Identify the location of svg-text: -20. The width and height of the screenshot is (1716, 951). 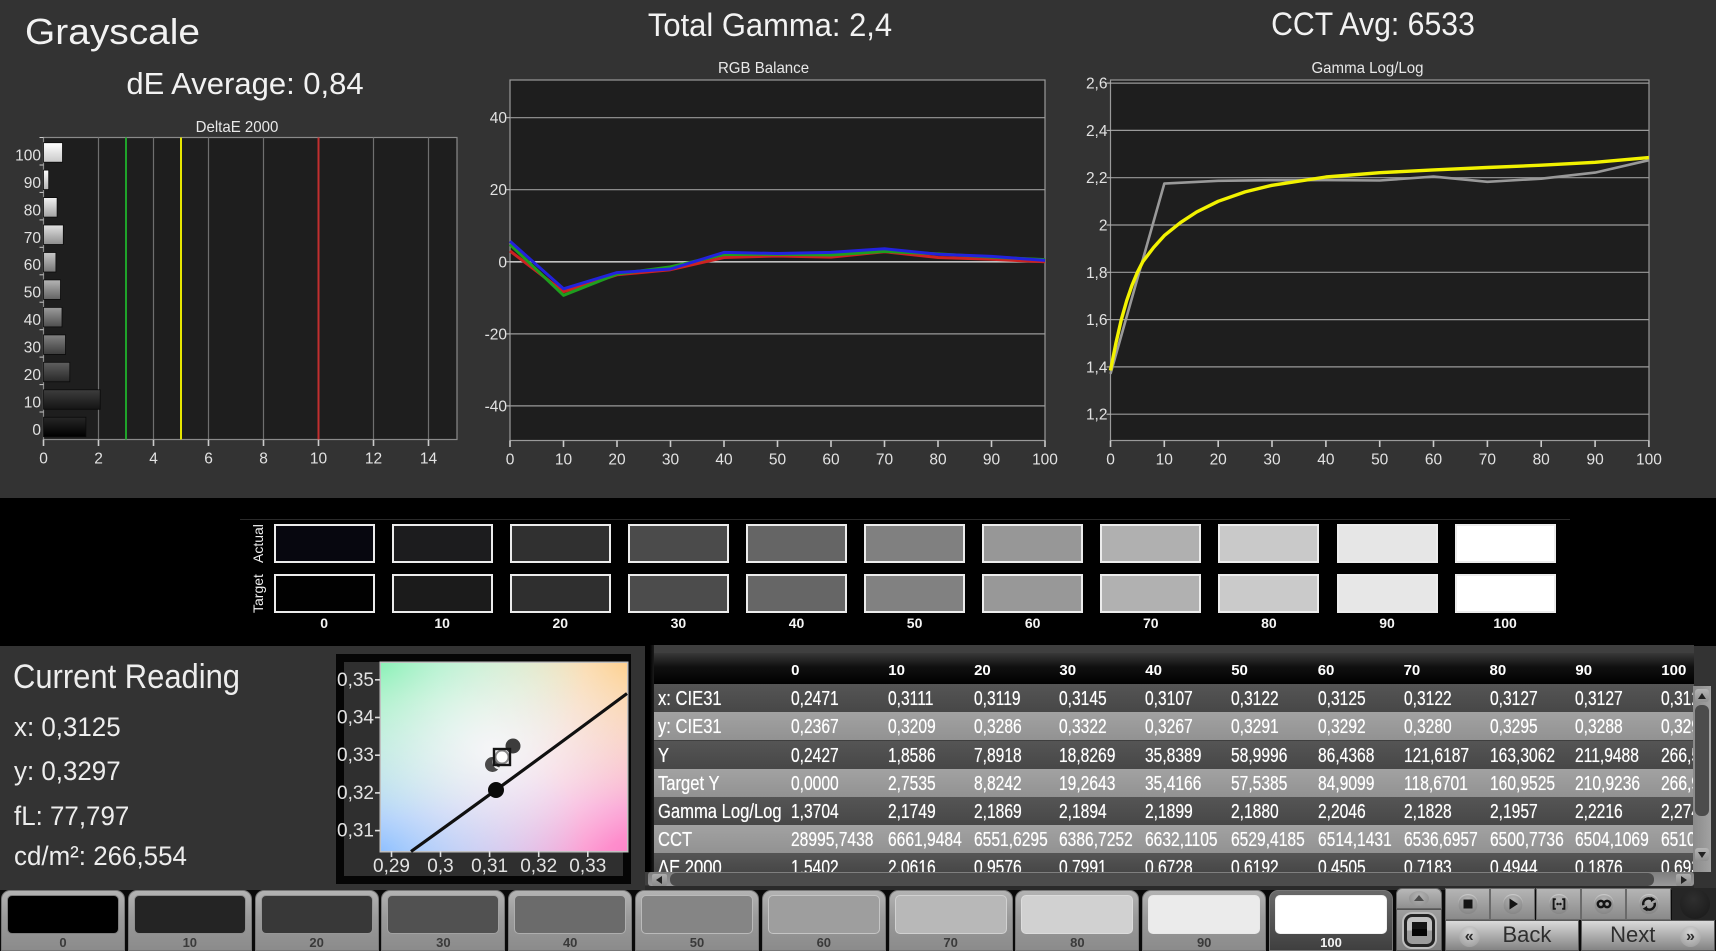
(496, 334).